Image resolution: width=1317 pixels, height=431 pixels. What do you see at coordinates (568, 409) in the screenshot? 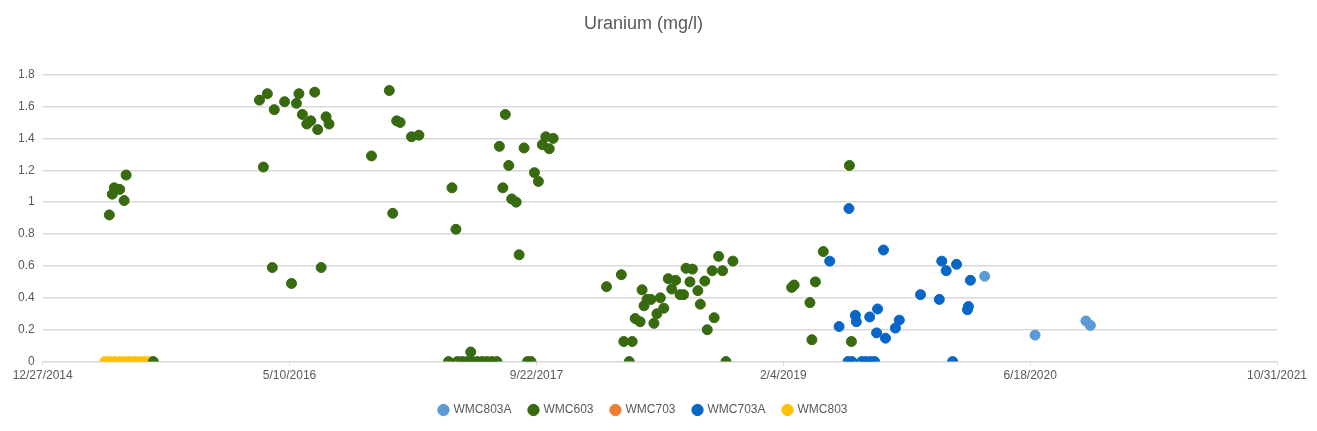
I see `legend-label: WMC603` at bounding box center [568, 409].